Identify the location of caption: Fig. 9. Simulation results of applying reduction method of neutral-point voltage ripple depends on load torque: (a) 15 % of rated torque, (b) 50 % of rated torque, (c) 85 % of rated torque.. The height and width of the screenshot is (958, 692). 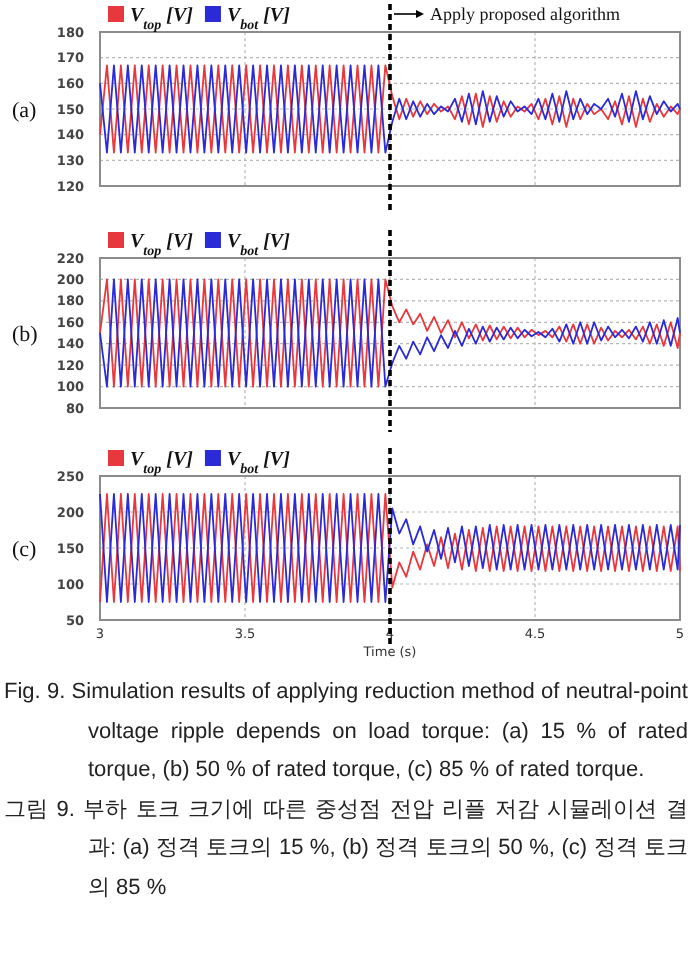
(346, 732).